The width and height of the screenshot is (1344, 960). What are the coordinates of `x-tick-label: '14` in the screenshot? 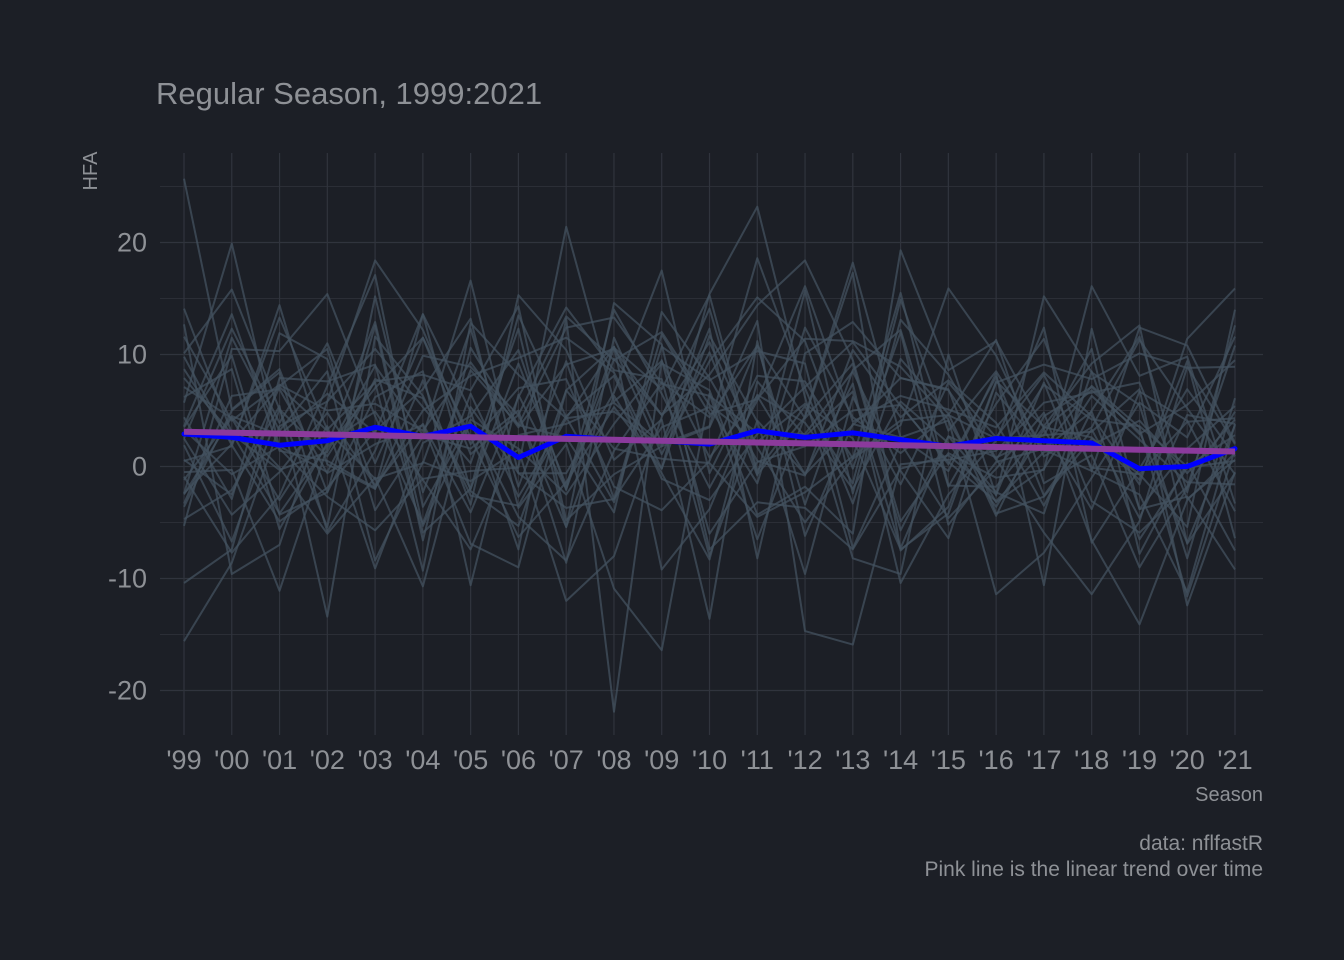 It's located at (900, 760).